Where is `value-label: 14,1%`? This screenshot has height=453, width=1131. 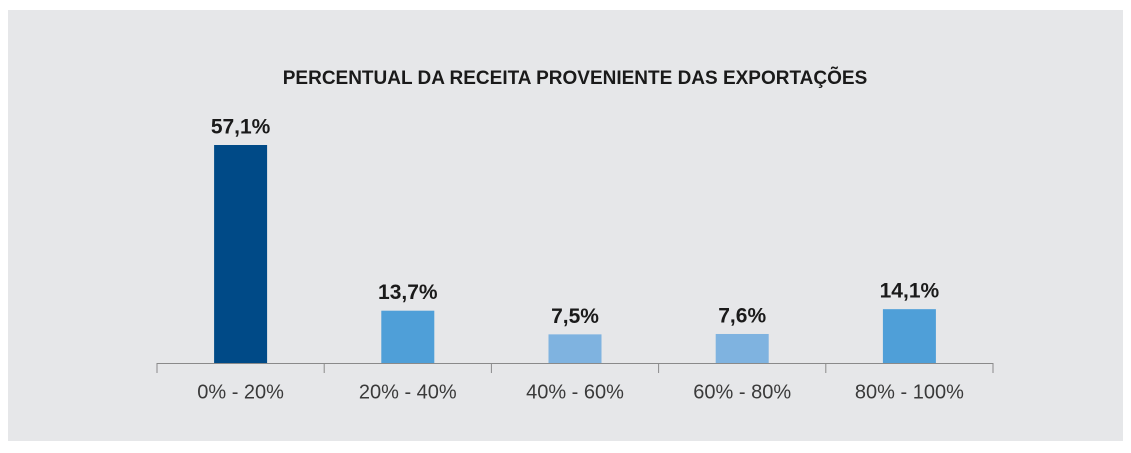
value-label: 14,1% is located at coordinates (910, 291).